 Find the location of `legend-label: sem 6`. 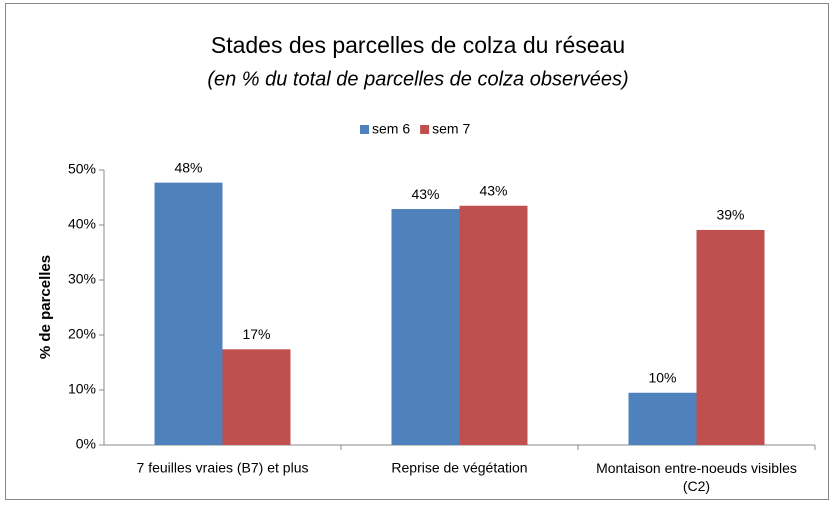

legend-label: sem 6 is located at coordinates (391, 129).